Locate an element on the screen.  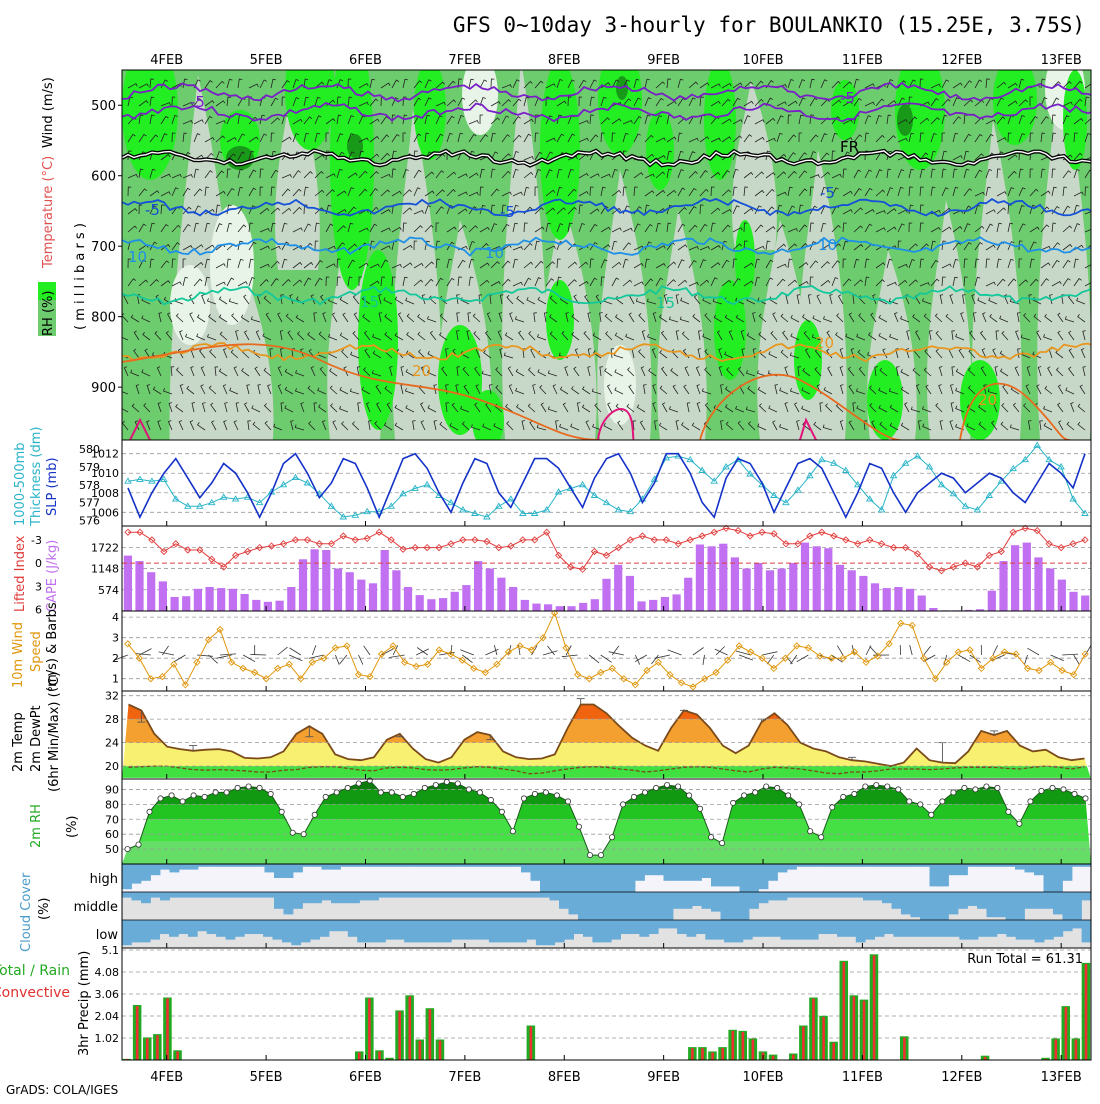
run-total: Run Total = 61.31 is located at coordinates (1025, 959).